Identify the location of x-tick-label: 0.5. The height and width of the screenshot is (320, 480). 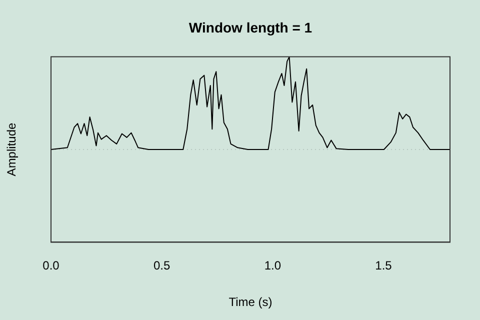
(161, 265).